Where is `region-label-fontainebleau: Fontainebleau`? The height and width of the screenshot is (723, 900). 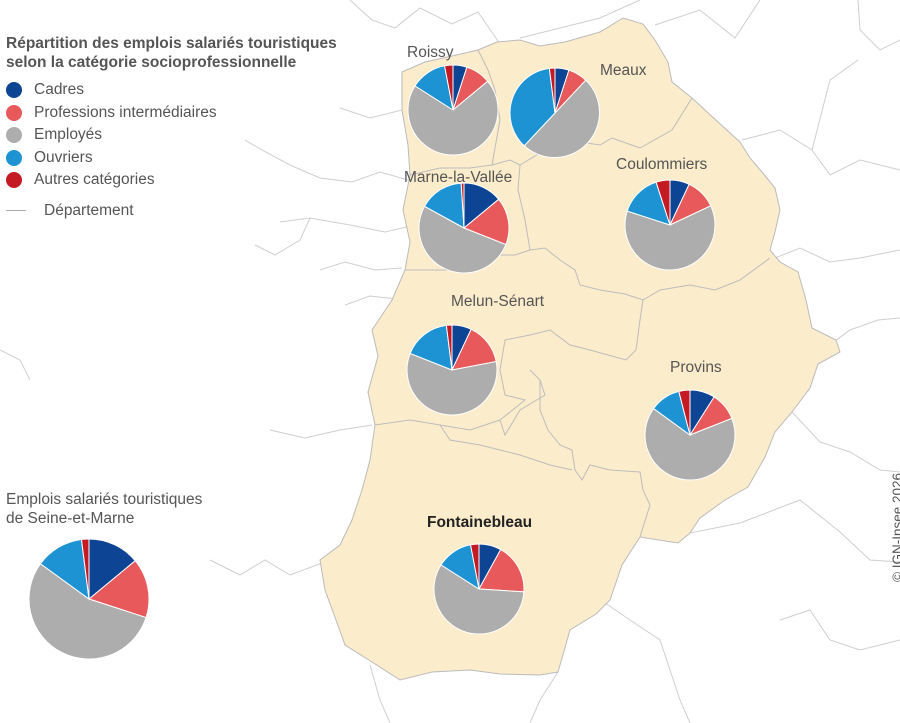 region-label-fontainebleau: Fontainebleau is located at coordinates (479, 522).